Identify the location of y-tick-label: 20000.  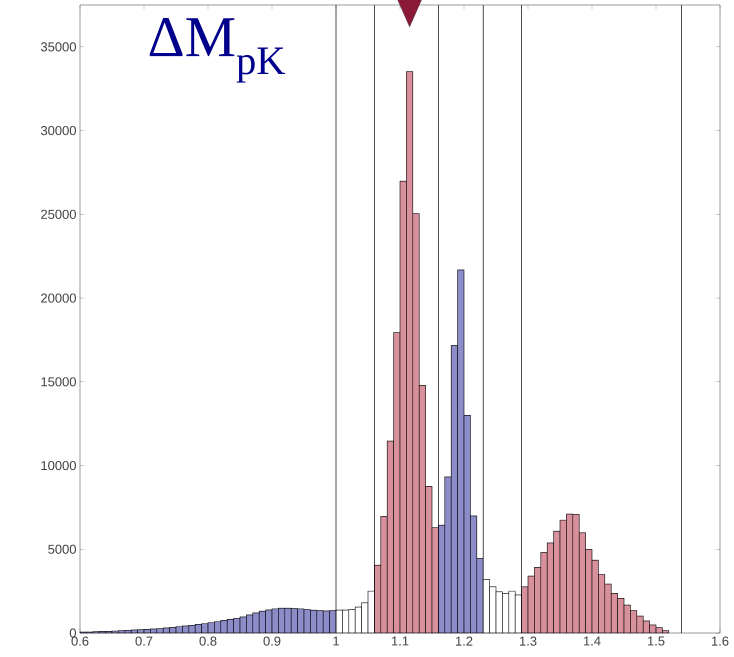
(58, 298).